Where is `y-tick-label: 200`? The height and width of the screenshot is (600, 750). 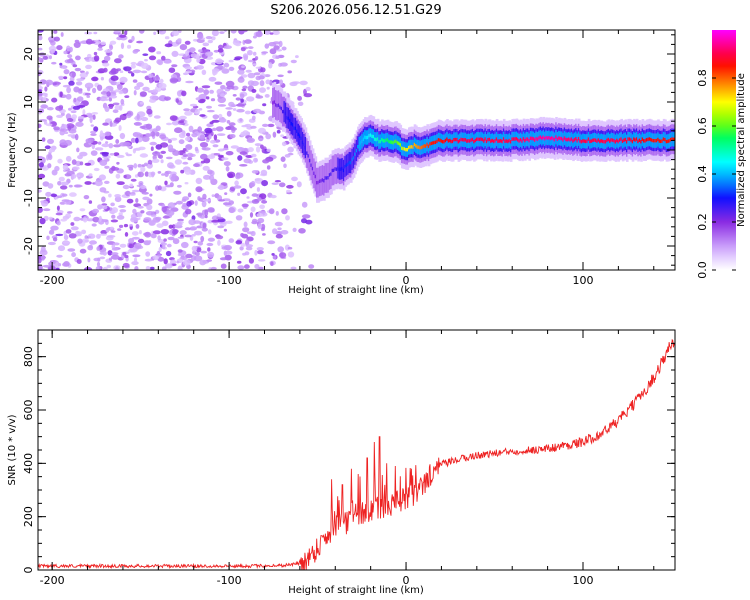 y-tick-label: 200 is located at coordinates (28, 516).